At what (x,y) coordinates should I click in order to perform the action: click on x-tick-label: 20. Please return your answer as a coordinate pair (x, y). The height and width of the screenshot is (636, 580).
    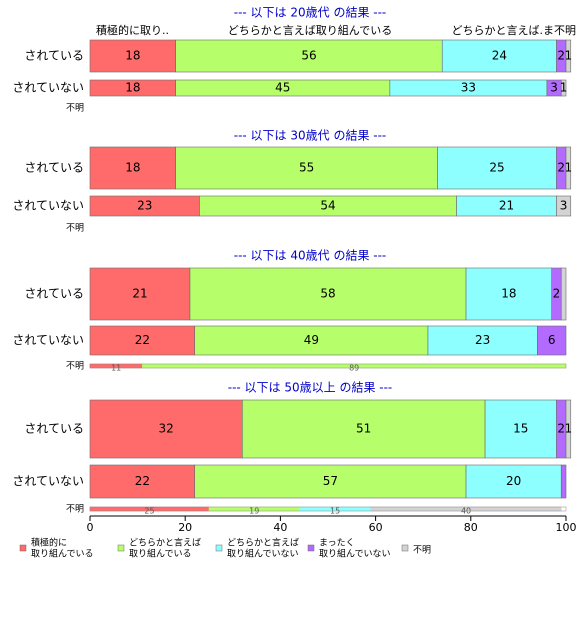
    Looking at the image, I should click on (185, 527).